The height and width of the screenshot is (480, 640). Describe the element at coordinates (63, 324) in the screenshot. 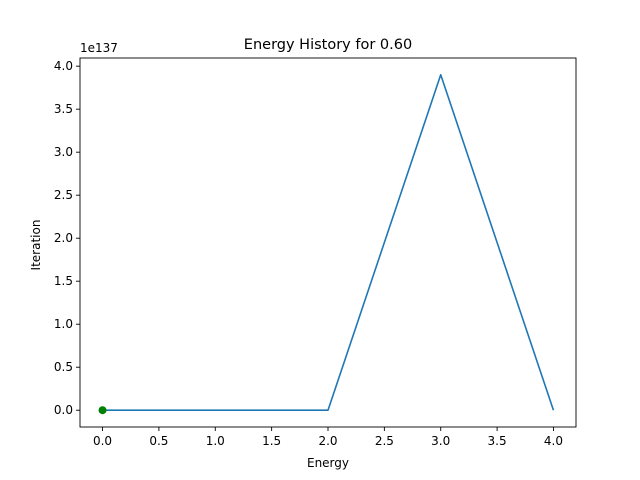

I see `y-tick-label-2: 1.0` at that location.